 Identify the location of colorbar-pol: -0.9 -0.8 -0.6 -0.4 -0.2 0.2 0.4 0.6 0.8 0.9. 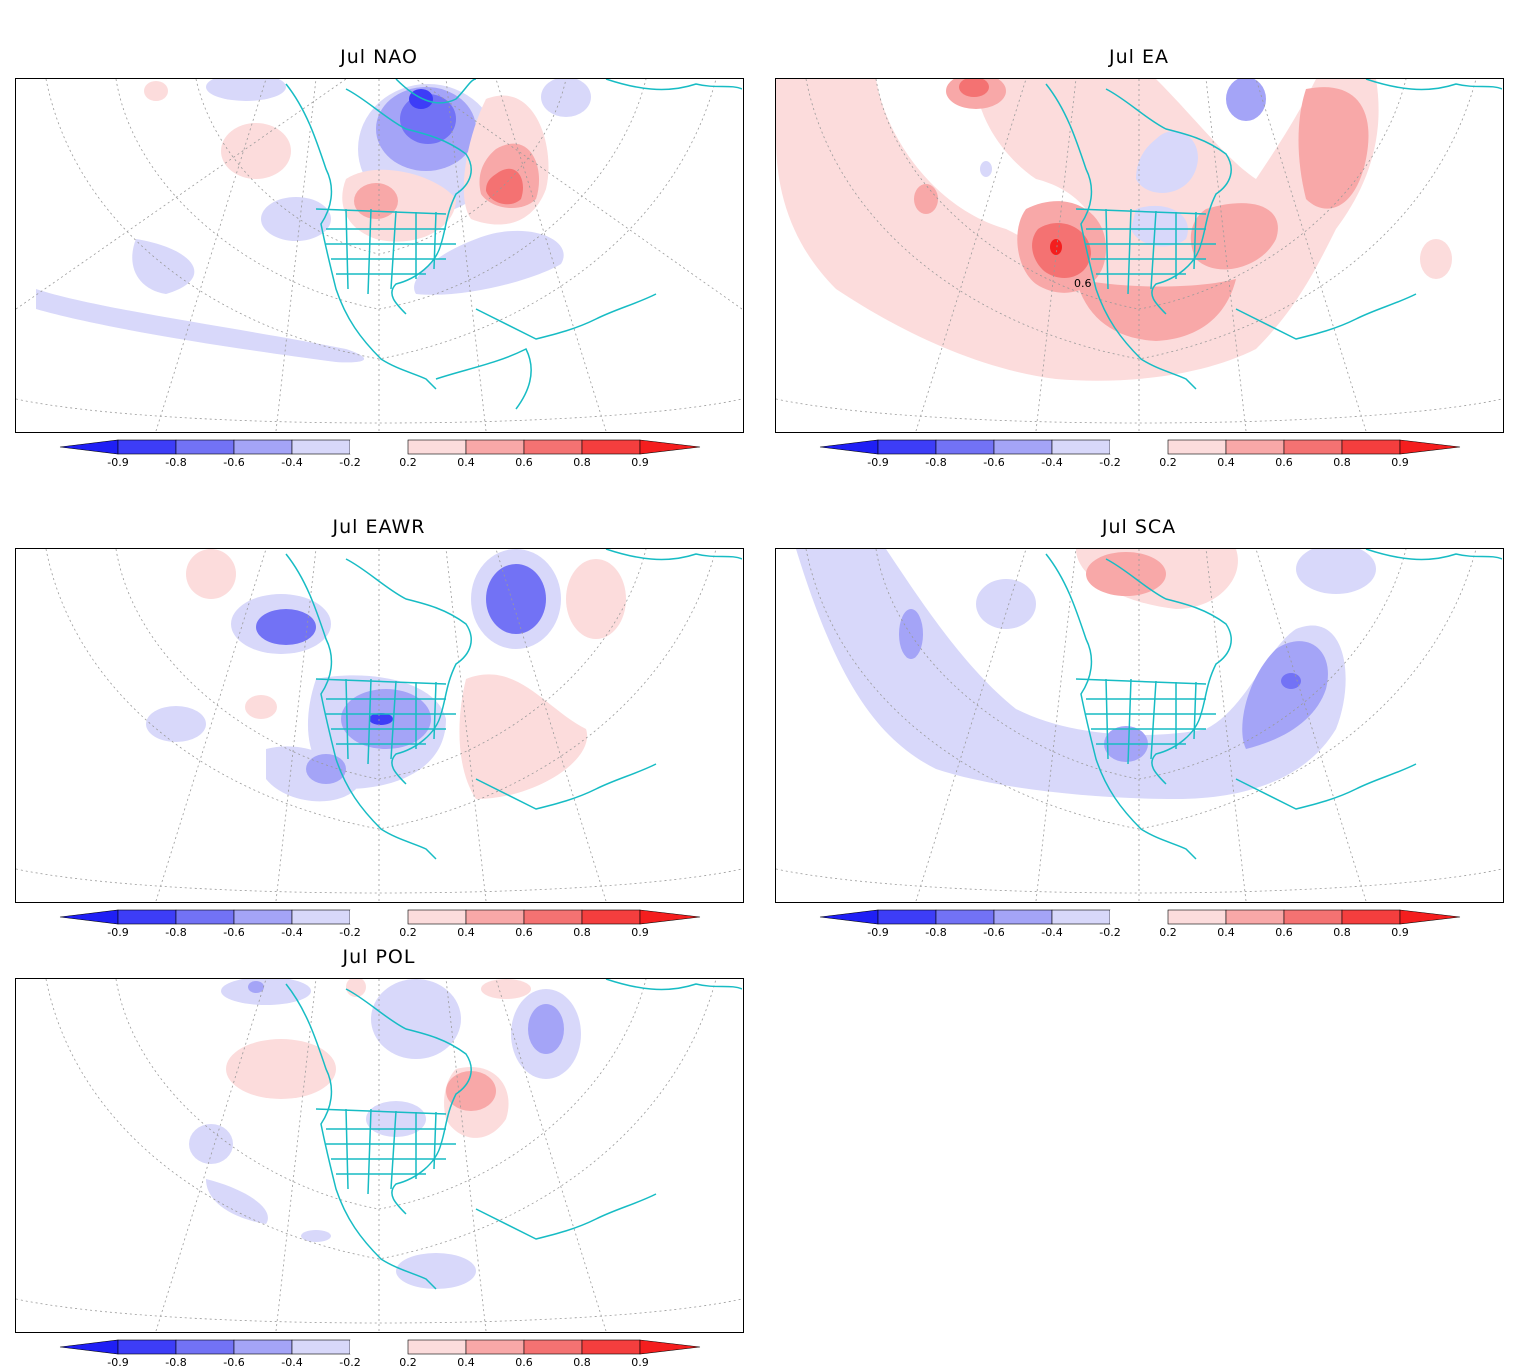
(380, 1353).